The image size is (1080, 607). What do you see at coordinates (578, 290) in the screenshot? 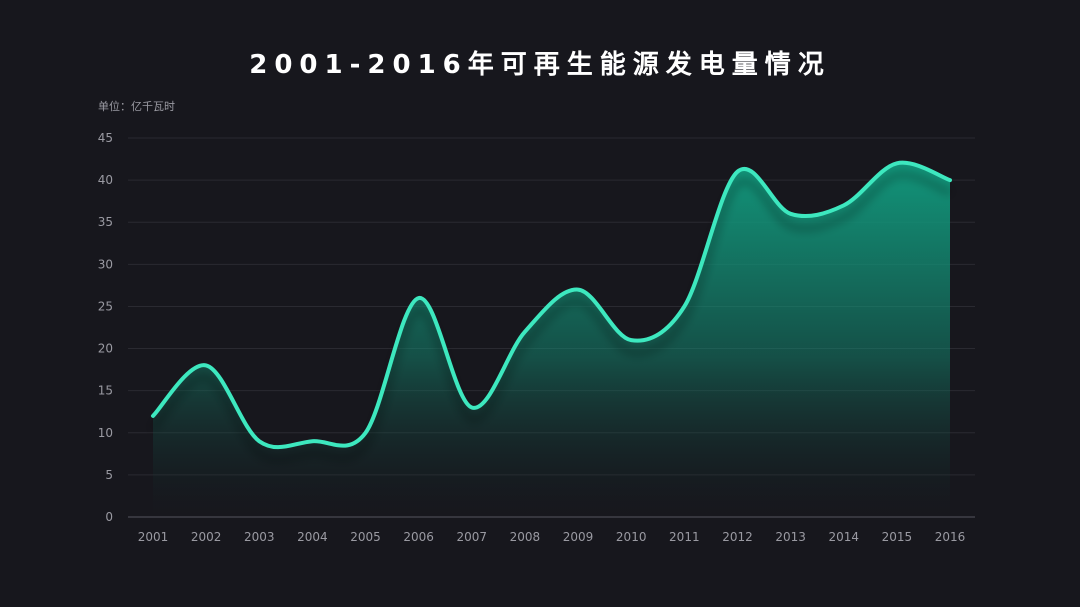
I see `data-point-2009` at bounding box center [578, 290].